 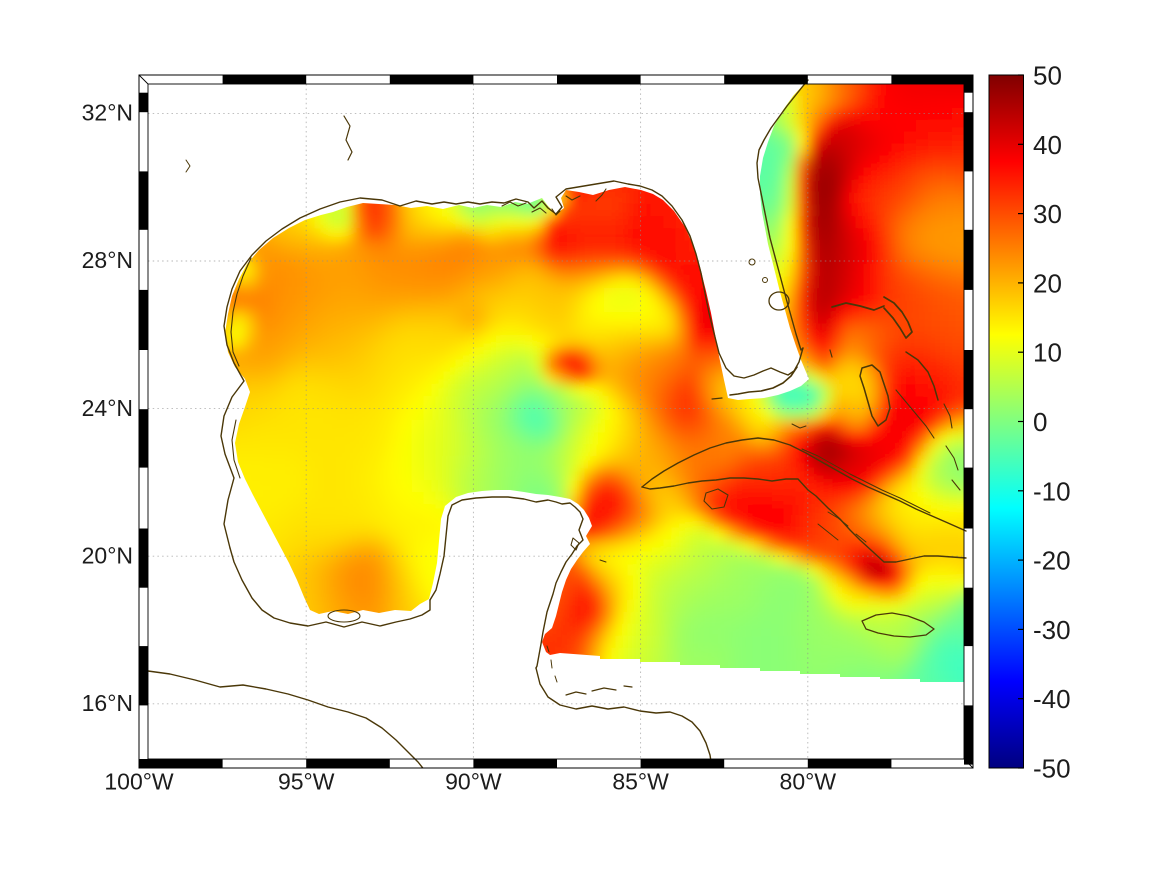 I want to click on svg-text: 28°N, so click(x=107, y=260).